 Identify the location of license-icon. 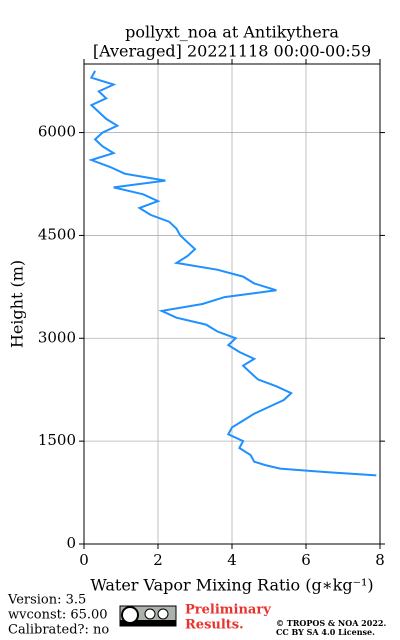
(148, 616).